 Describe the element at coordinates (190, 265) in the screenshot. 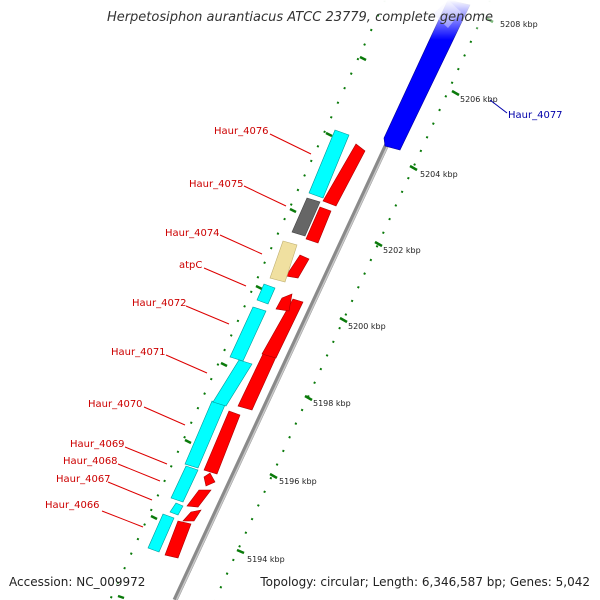

I see `gene-label: atpC` at that location.